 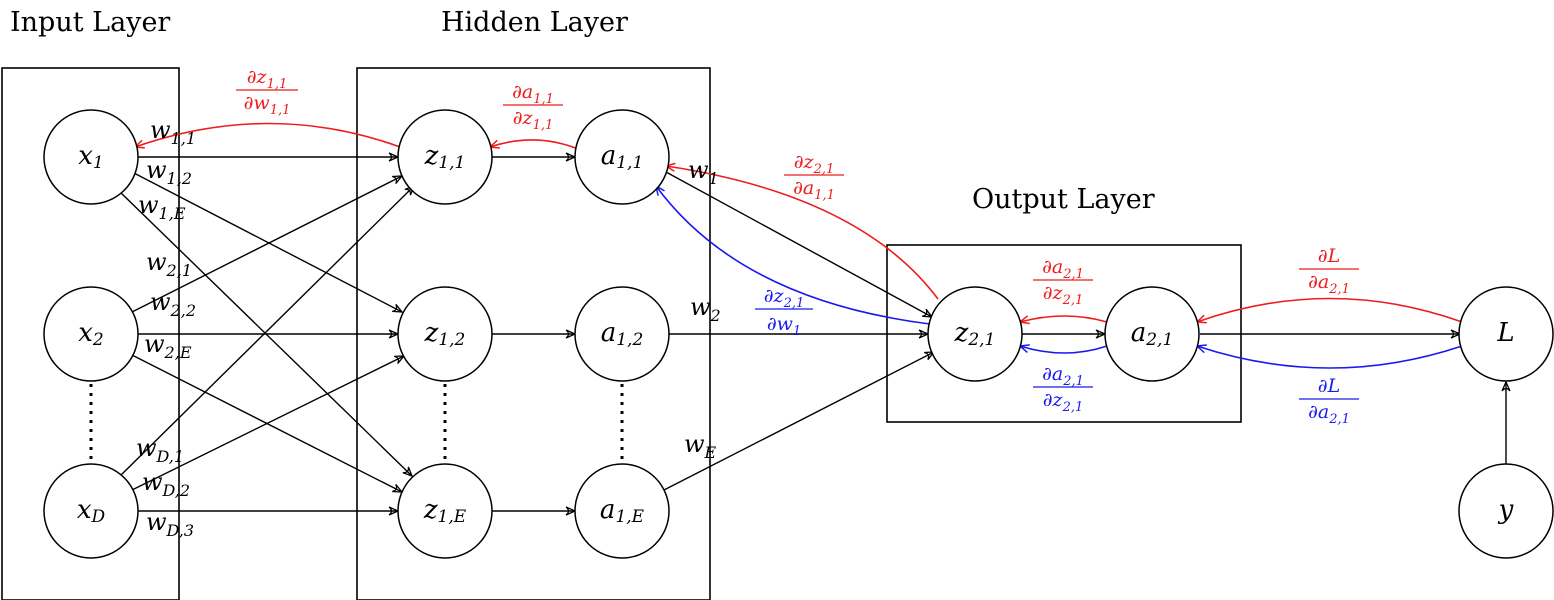 I want to click on svg-text: a1,2, so click(x=622, y=334).